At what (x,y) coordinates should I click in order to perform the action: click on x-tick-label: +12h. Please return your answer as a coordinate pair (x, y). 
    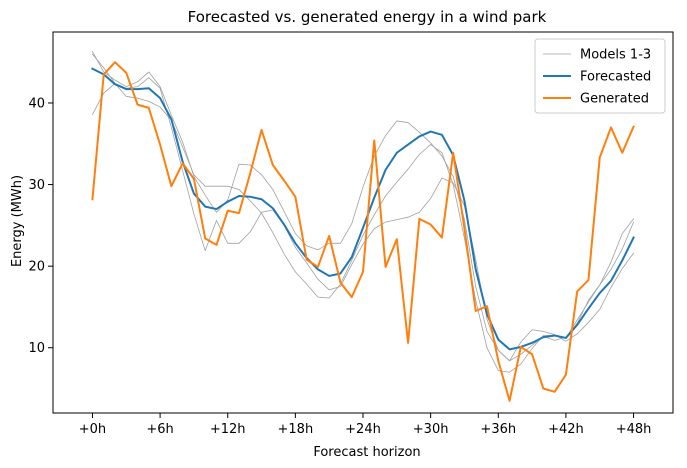
    Looking at the image, I should click on (228, 429).